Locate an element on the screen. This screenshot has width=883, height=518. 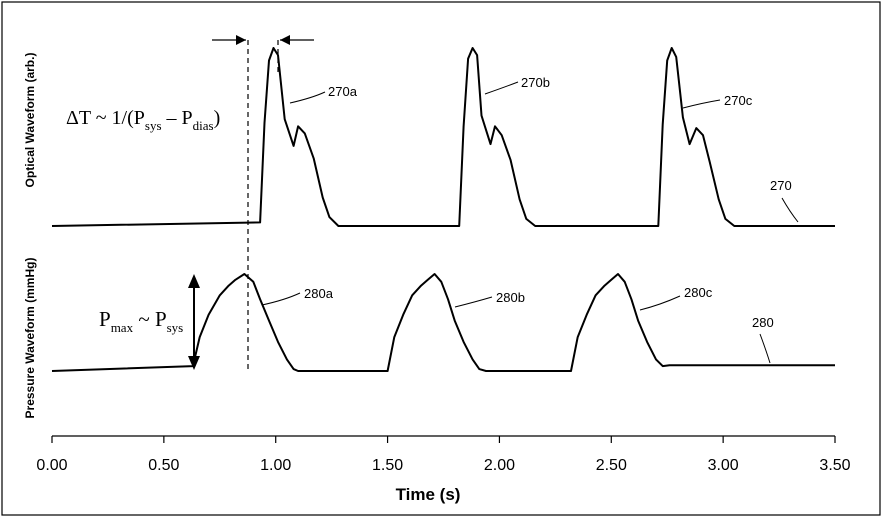
callout-label-270a: 270a is located at coordinates (343, 91).